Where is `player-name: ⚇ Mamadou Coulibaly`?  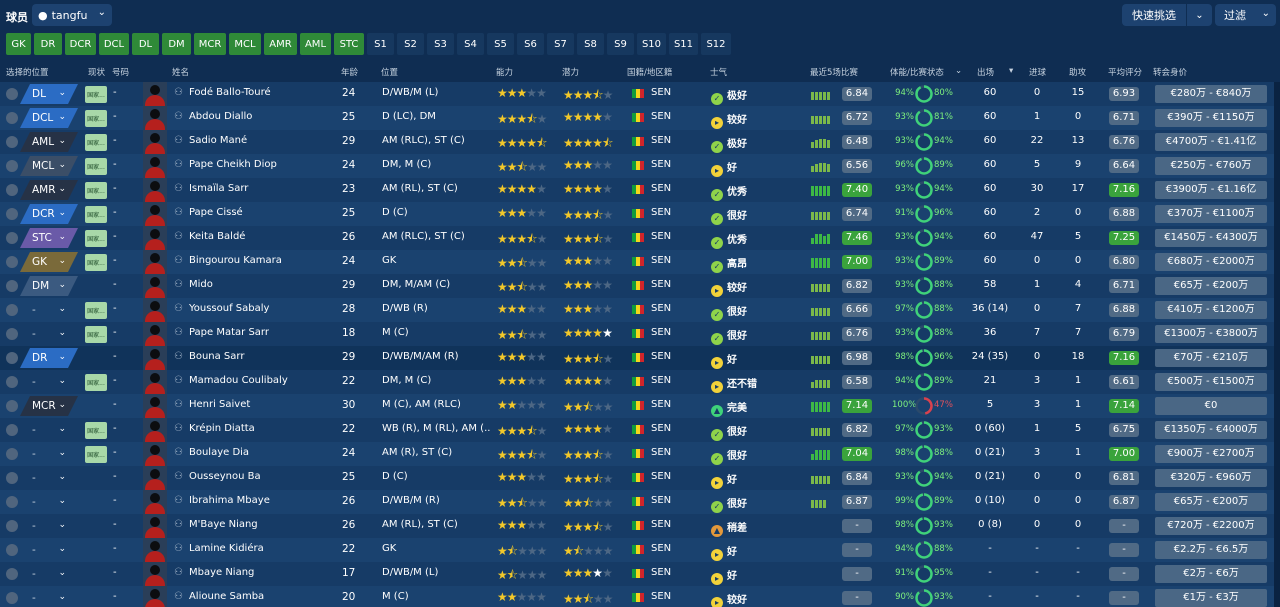 player-name: ⚇ Mamadou Coulibaly is located at coordinates (231, 380).